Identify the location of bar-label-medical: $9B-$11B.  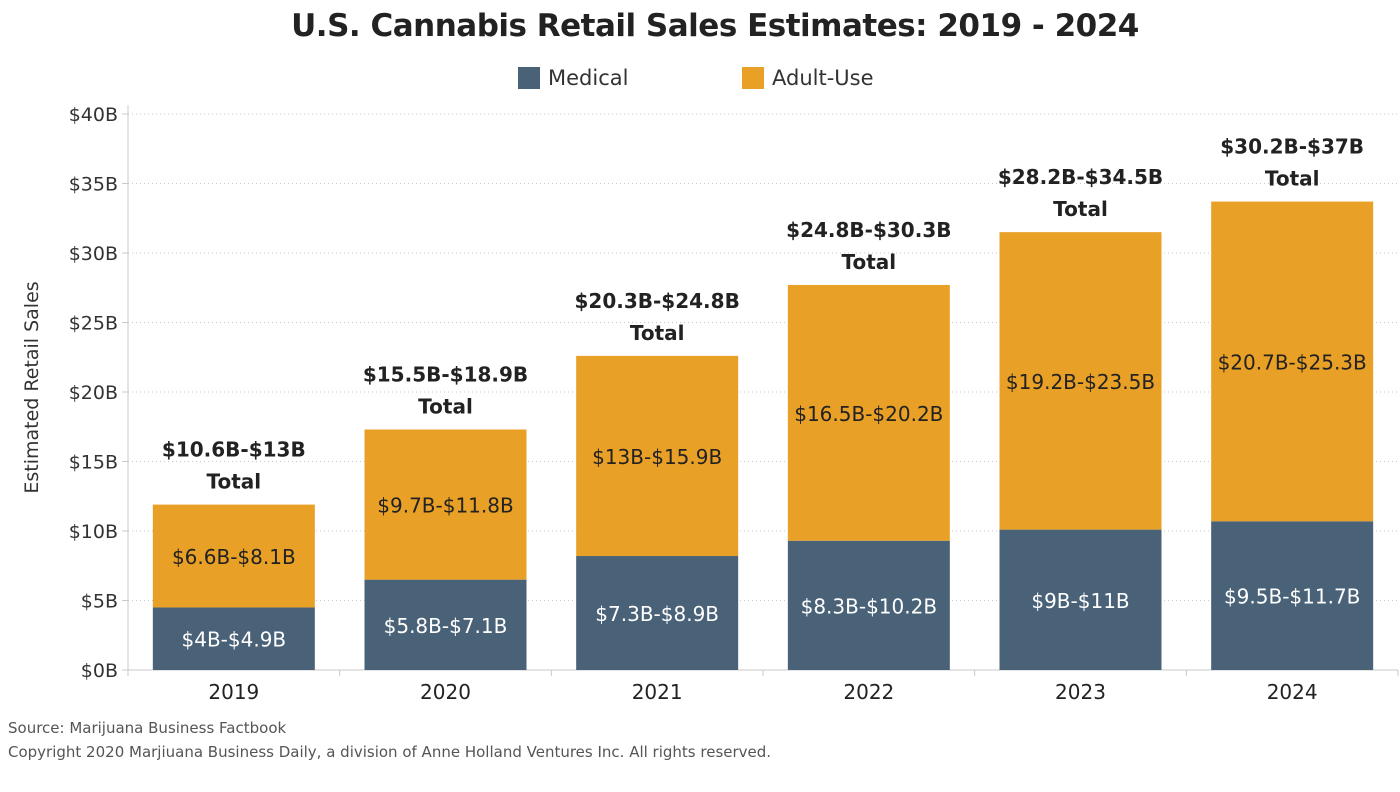
(1080, 601).